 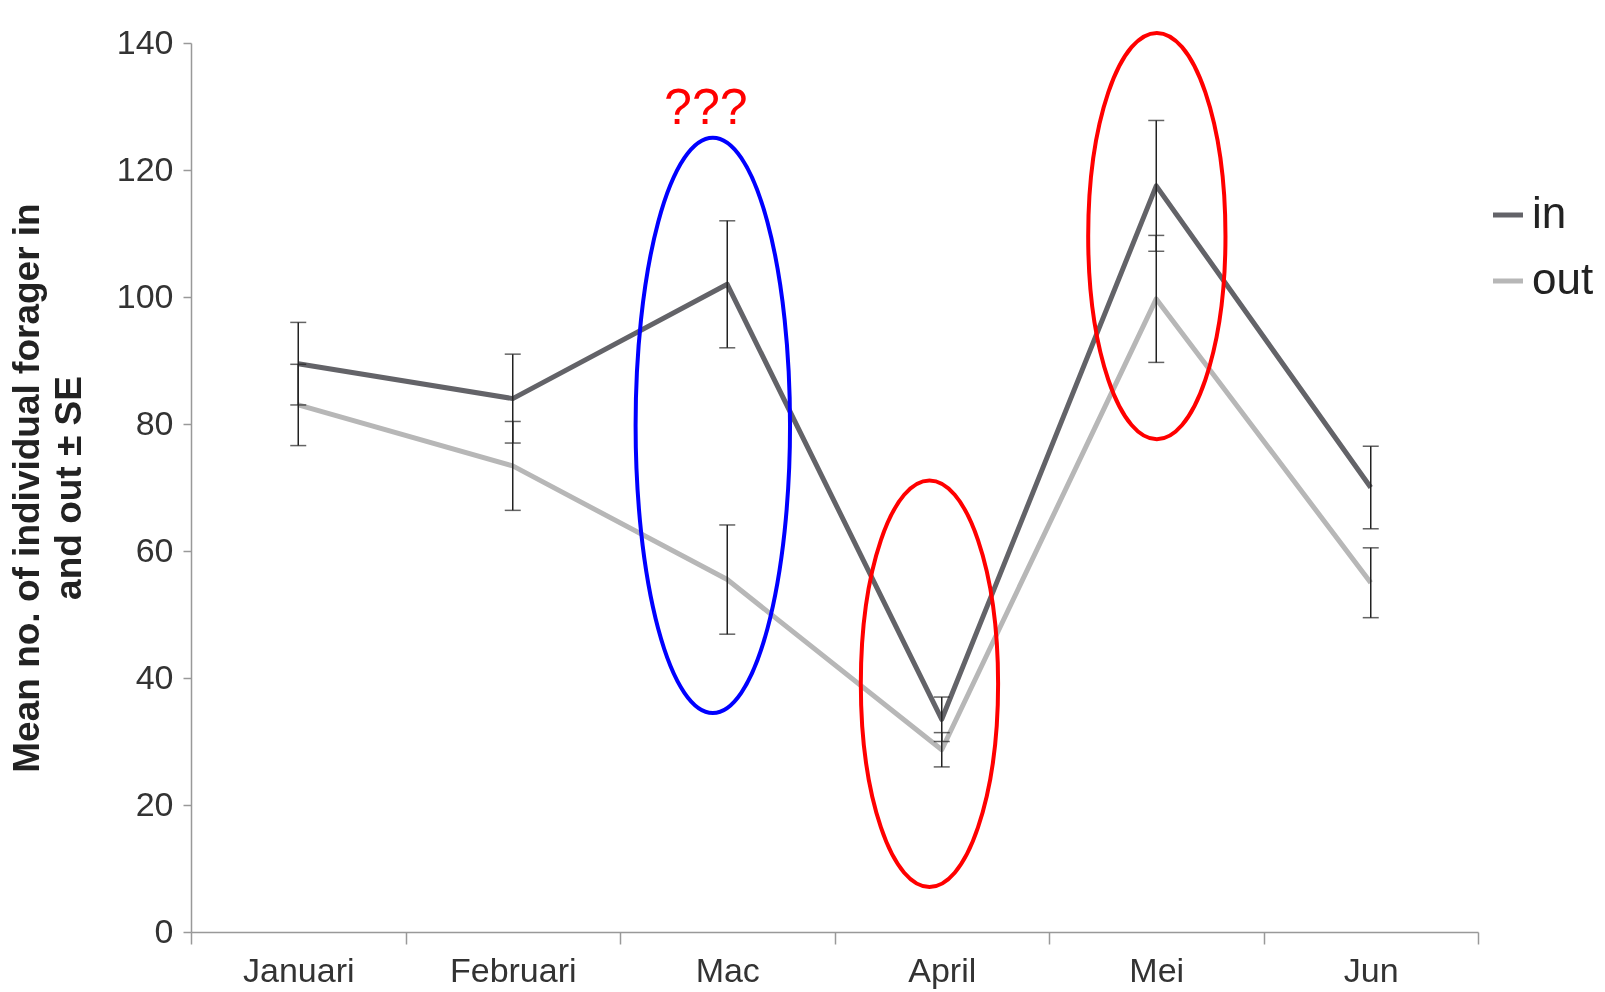 I want to click on x-tick-label: Februari, so click(x=513, y=969).